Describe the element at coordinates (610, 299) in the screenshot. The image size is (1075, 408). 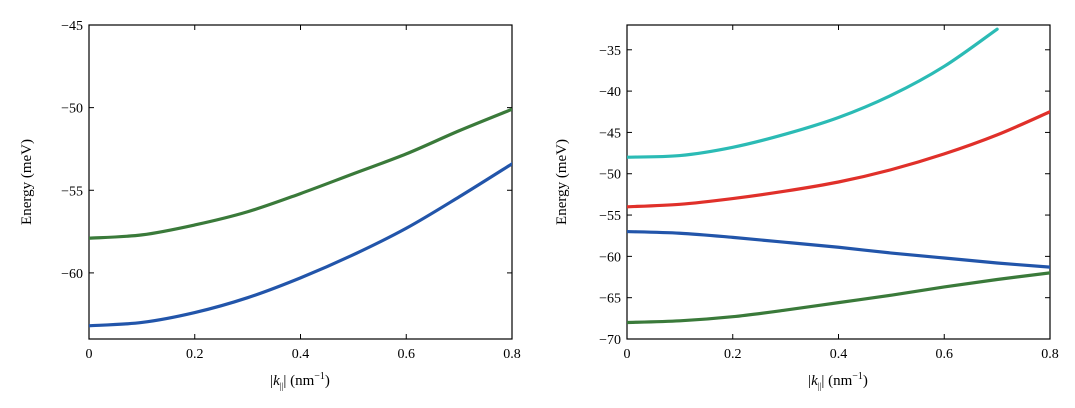
I see `y-tick-label: −65` at that location.